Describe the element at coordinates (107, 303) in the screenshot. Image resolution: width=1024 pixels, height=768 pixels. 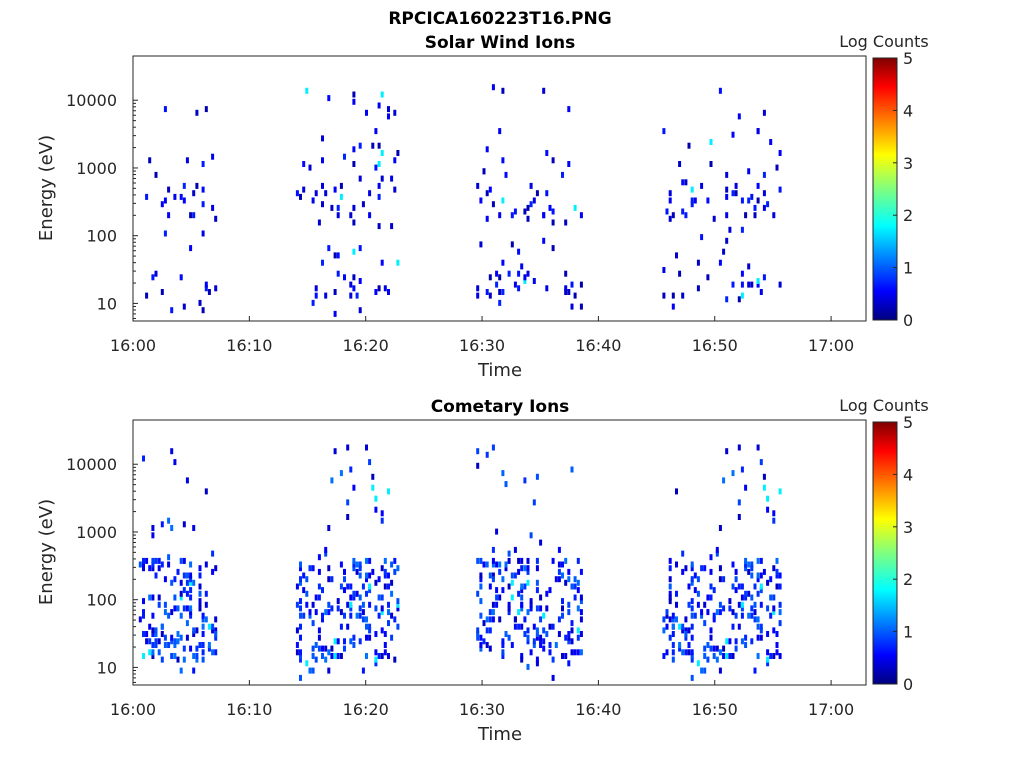
I see `y-tick-label: 10` at that location.